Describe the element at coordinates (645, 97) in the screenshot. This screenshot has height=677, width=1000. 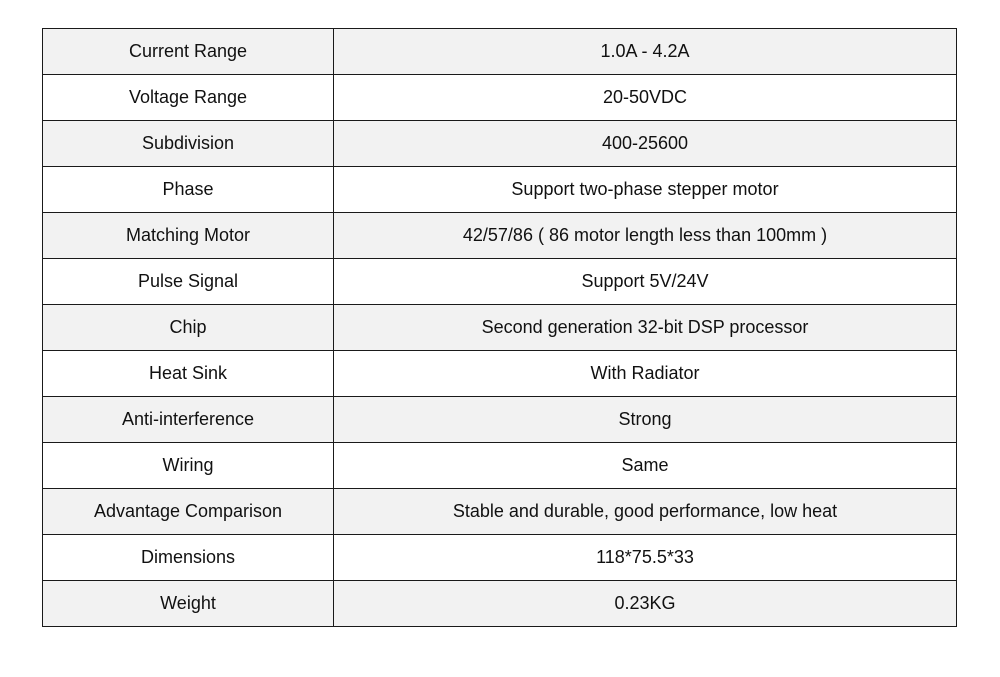
I see `spec-value: 20-50VDC` at that location.